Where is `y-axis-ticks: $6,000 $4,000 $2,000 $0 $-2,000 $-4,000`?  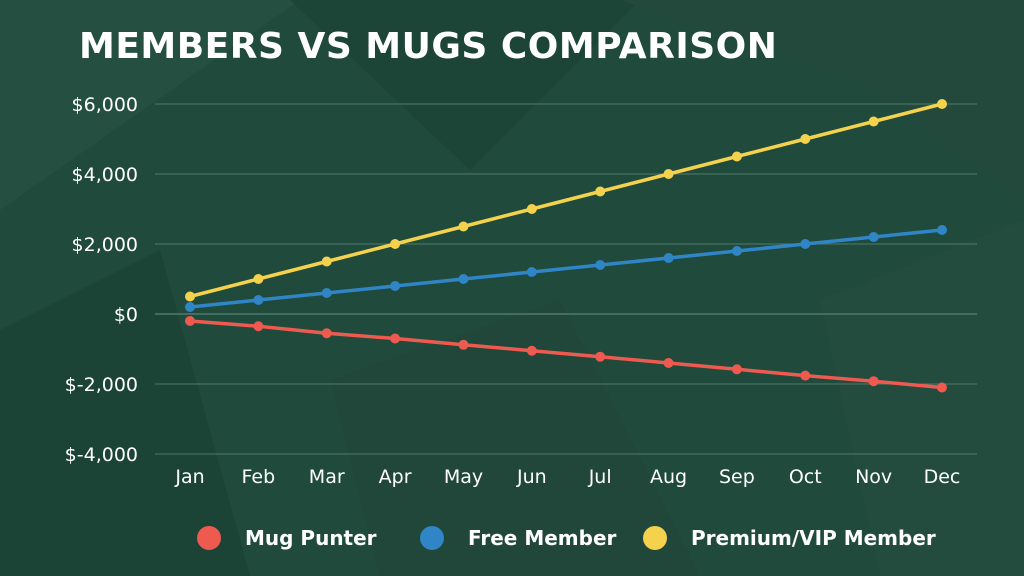 y-axis-ticks: $6,000 $4,000 $2,000 $0 $-2,000 $-4,000 is located at coordinates (101, 280).